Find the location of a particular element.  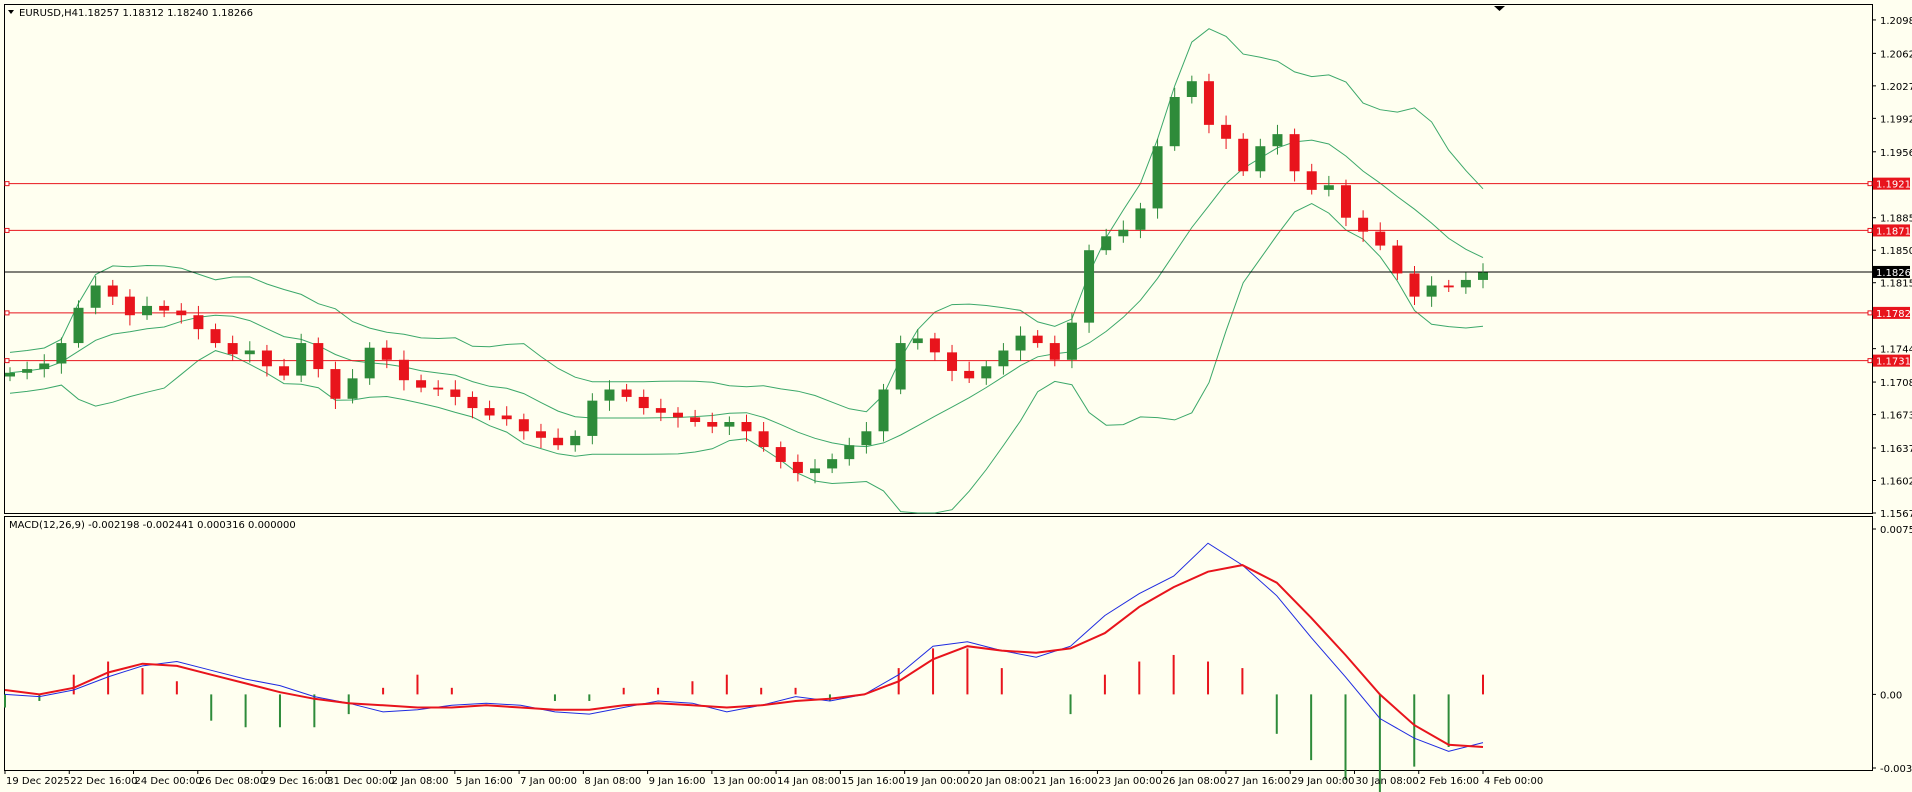

symbol-menu-triangle-icon is located at coordinates (11, 12).